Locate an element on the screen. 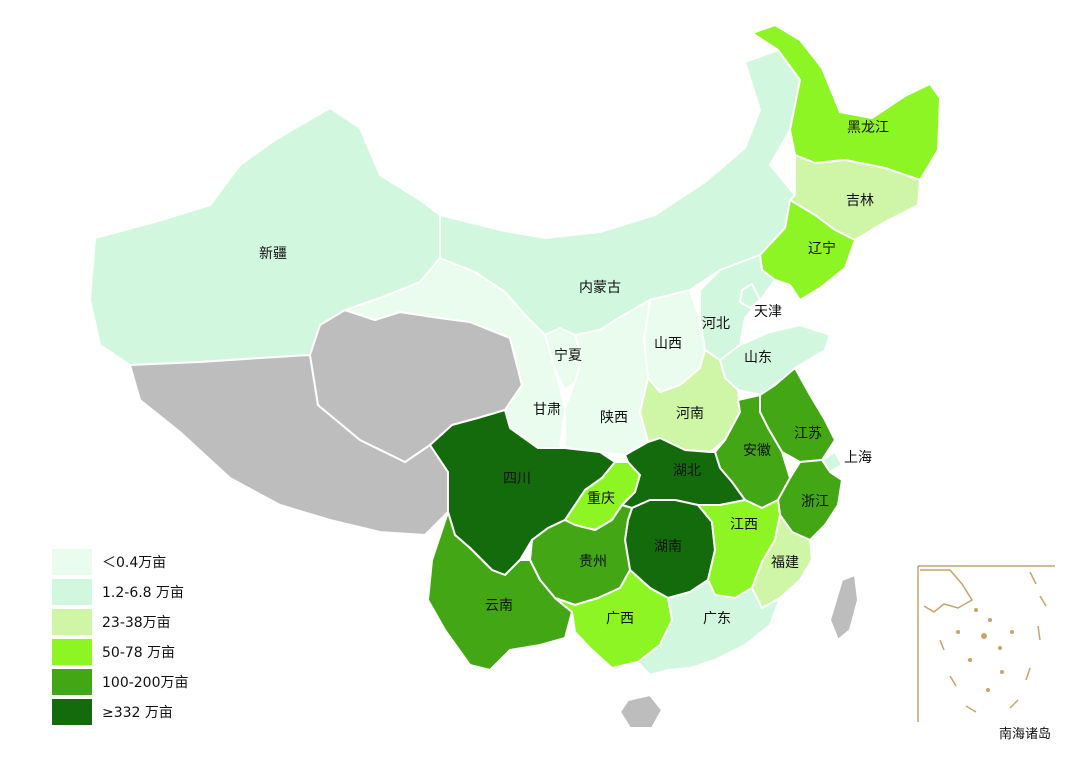 This screenshot has height=773, width=1080. label-jiangsu: 江苏 is located at coordinates (808, 434).